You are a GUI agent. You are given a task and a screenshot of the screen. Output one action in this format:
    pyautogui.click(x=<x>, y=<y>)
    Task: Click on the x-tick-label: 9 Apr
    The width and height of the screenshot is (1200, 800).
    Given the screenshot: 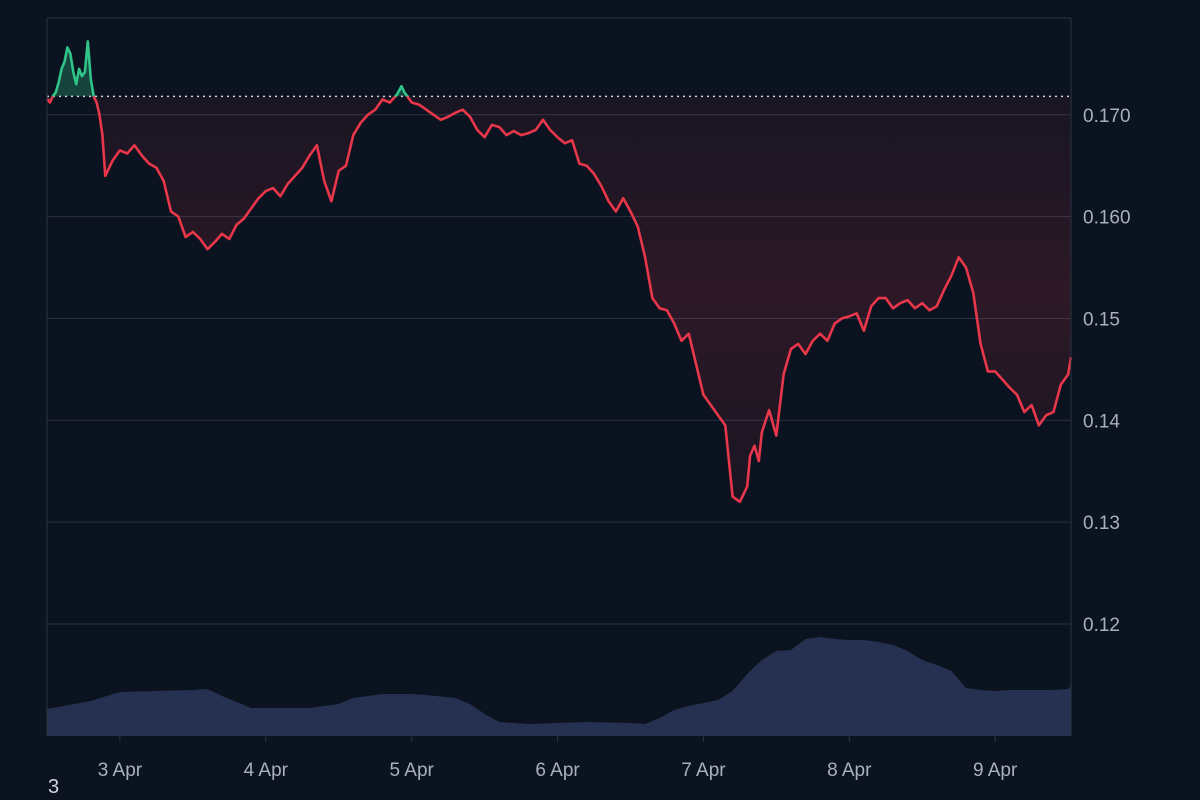 What is the action you would take?
    pyautogui.click(x=995, y=770)
    